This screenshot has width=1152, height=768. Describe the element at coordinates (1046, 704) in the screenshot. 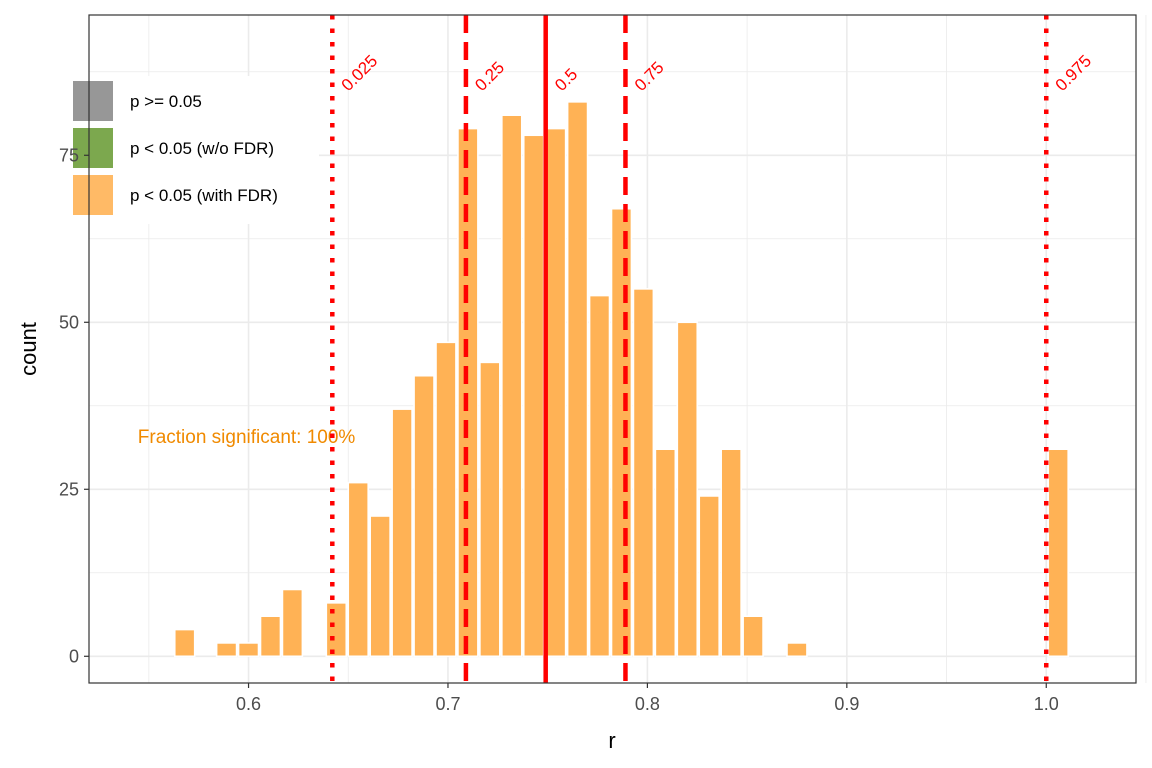

I see `x-tick-label: 1.0` at that location.